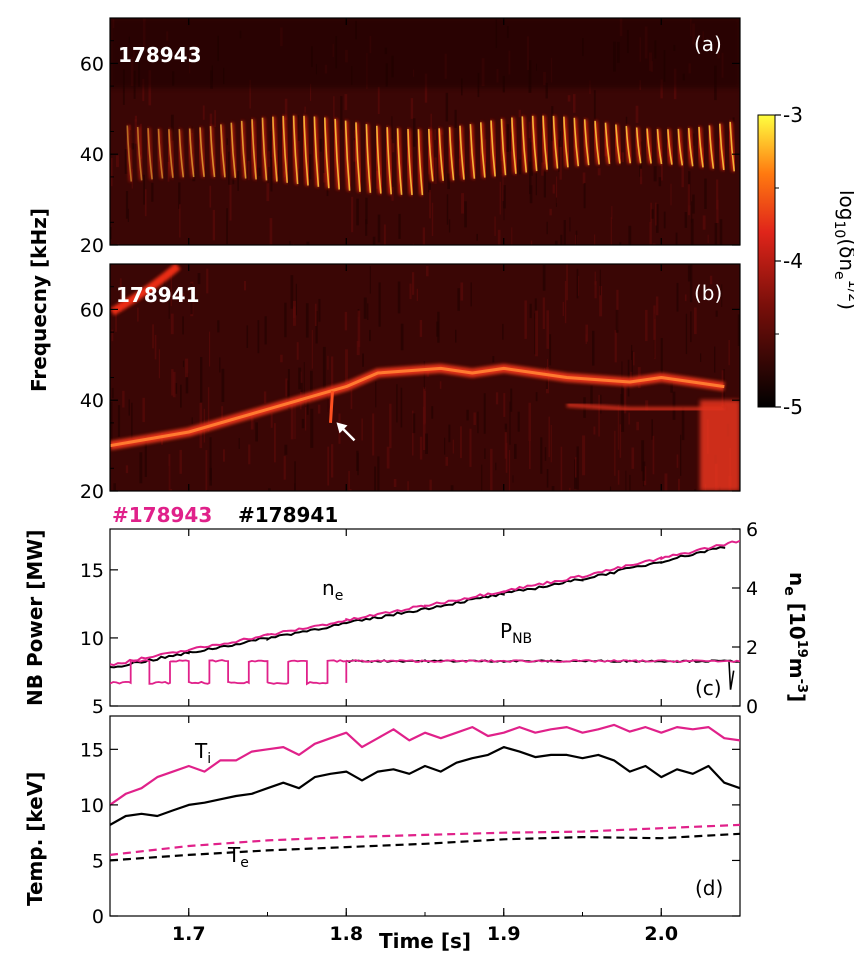 The image size is (854, 957). Describe the element at coordinates (288, 515) in the screenshot. I see `legend-shot-178941: #178941` at that location.